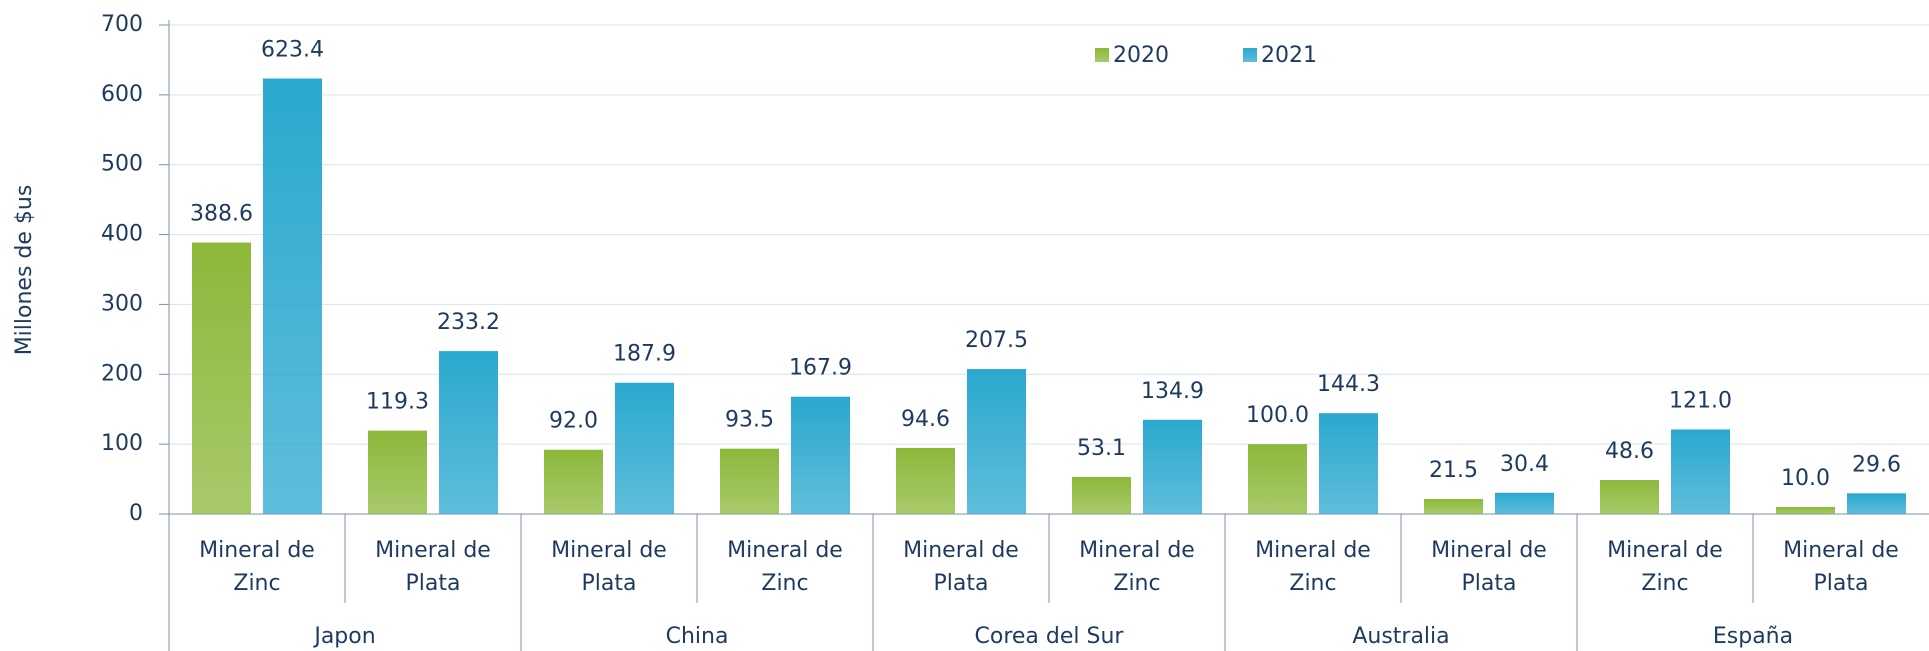 The height and width of the screenshot is (651, 1929). What do you see at coordinates (468, 322) in the screenshot?
I see `value-label: 233.2` at bounding box center [468, 322].